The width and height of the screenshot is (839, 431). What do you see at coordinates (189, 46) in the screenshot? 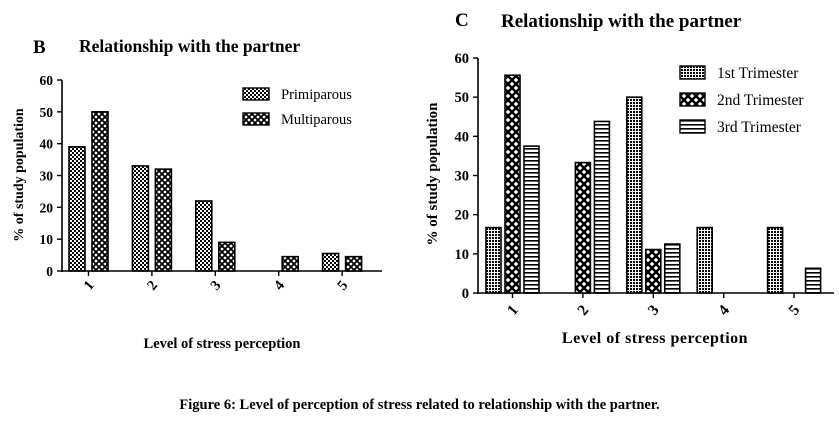
I see `panel-b-title: Relationship with the partner` at bounding box center [189, 46].